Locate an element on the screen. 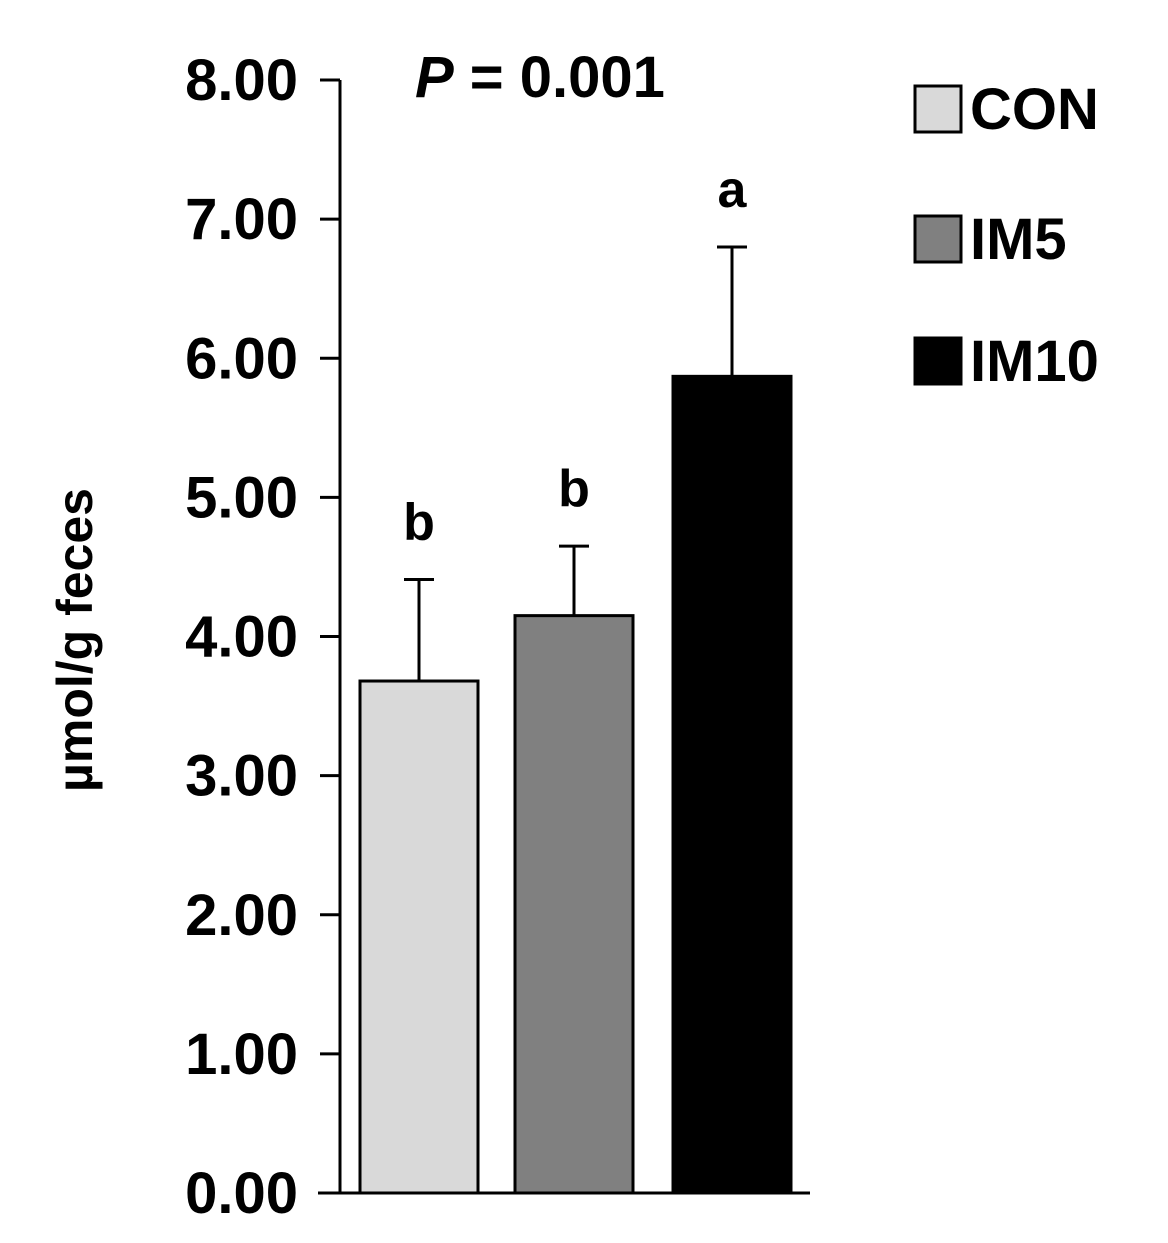 The height and width of the screenshot is (1243, 1168). p-value-annotation: P = 0.001 is located at coordinates (540, 77).